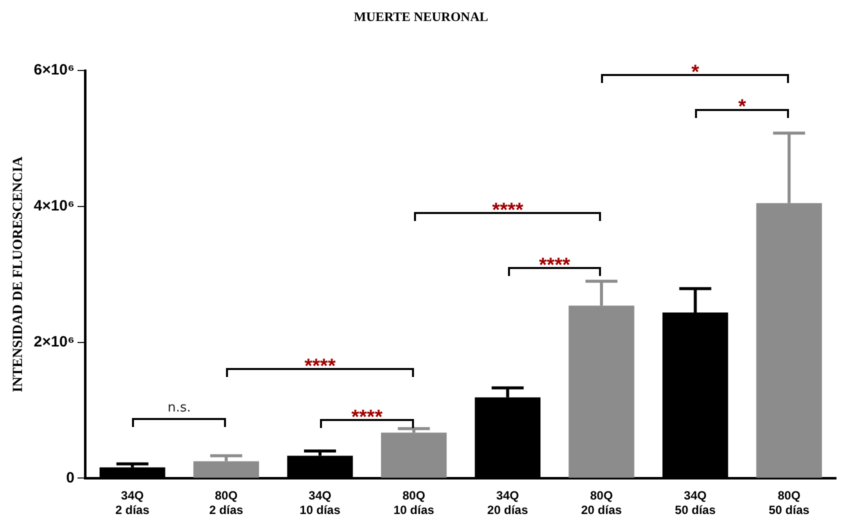  What do you see at coordinates (601, 503) in the screenshot?
I see `x-tick-label: 80Q 20 días` at bounding box center [601, 503].